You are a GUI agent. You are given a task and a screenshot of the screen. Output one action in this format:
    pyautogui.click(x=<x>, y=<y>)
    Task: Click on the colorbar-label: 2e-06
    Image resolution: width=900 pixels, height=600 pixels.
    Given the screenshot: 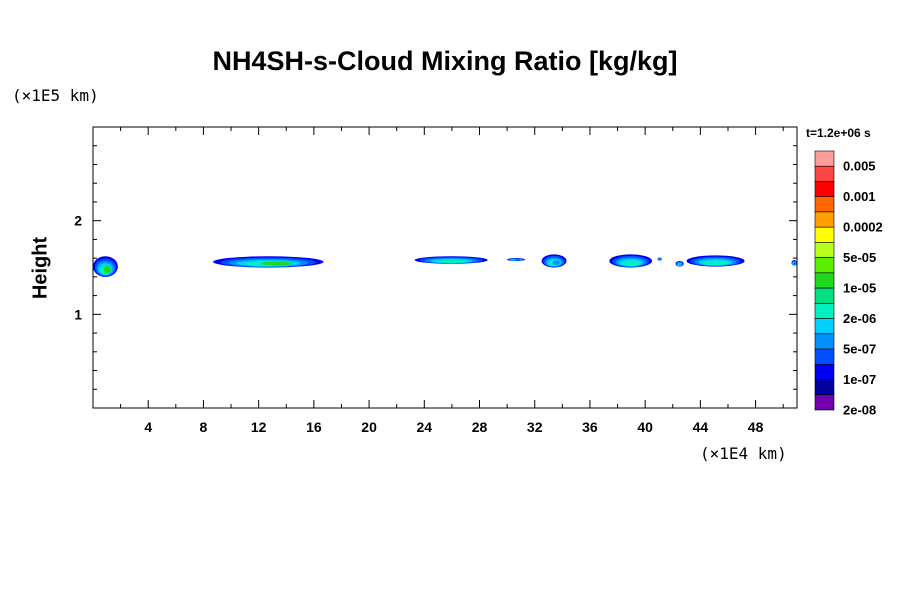 What is the action you would take?
    pyautogui.click(x=859, y=318)
    